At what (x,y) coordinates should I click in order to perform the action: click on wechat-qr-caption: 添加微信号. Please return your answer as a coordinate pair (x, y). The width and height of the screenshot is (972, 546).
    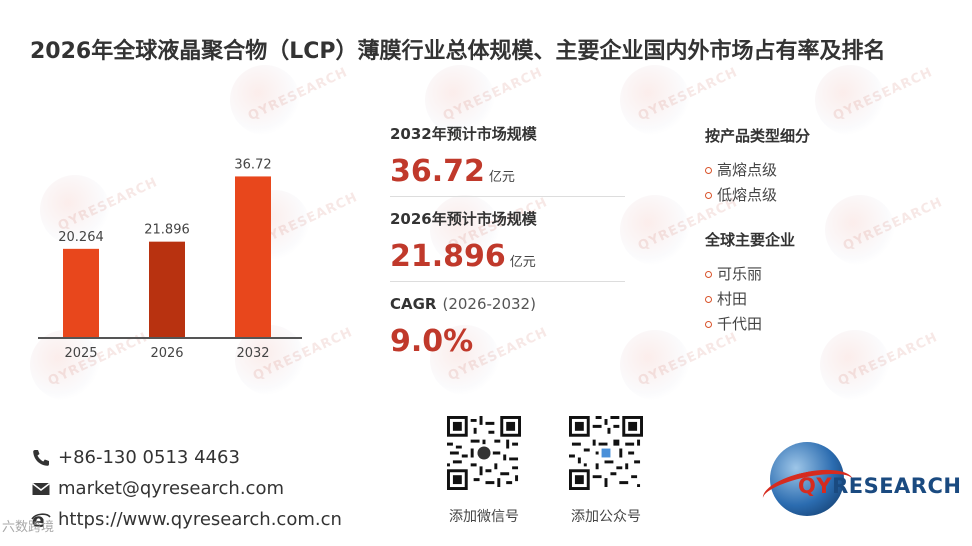
    Looking at the image, I should click on (484, 517).